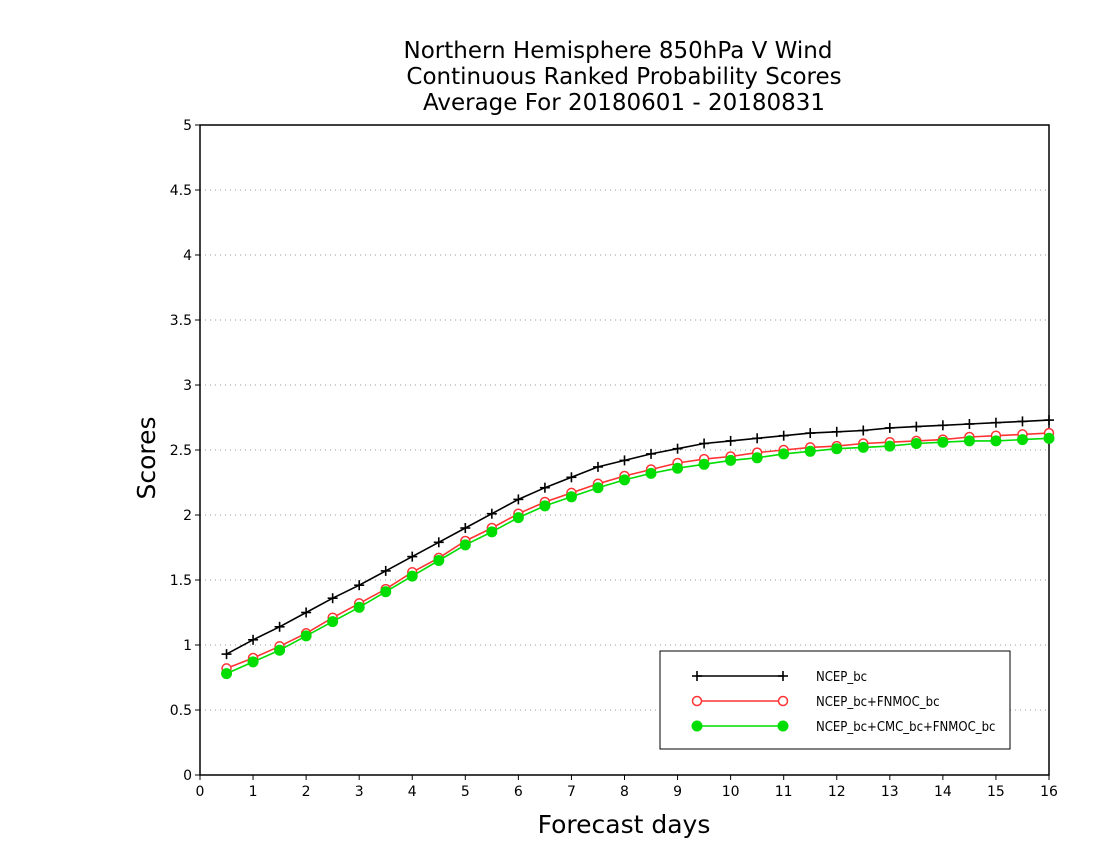 This screenshot has width=1100, height=850. I want to click on legend-entry: NCEP_bc+FNMOC_bc, so click(815, 702).